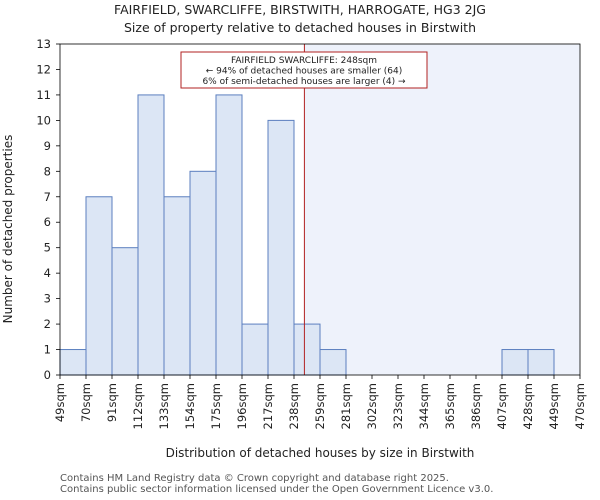 The width and height of the screenshot is (600, 500). What do you see at coordinates (73, 362) in the screenshot?
I see `bar-49sqm` at bounding box center [73, 362].